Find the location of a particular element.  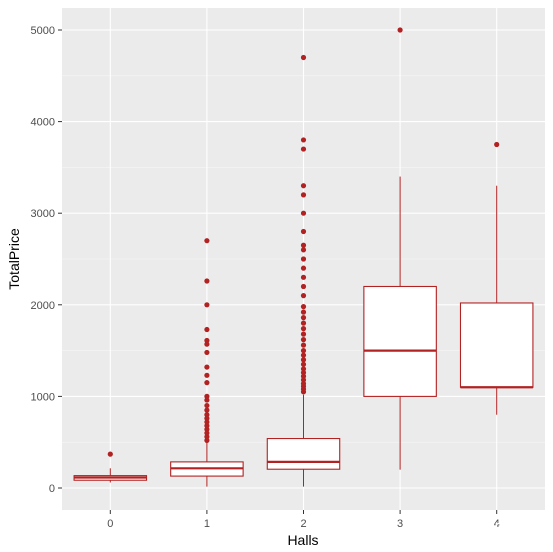

watermark-text: 知乎 @parkson is located at coordinates (473, 526).